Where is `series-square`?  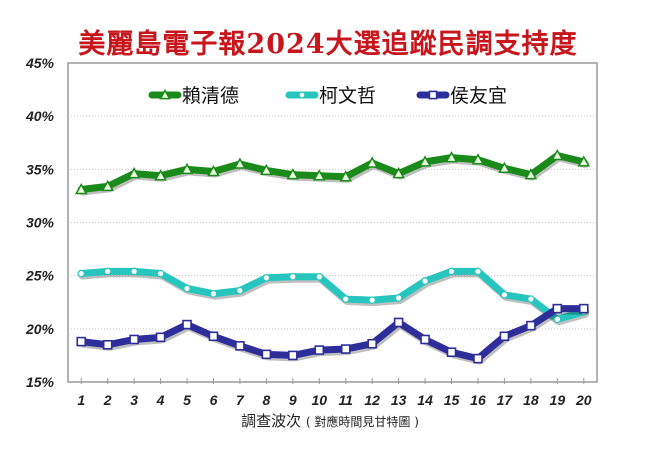 series-square is located at coordinates (333, 334).